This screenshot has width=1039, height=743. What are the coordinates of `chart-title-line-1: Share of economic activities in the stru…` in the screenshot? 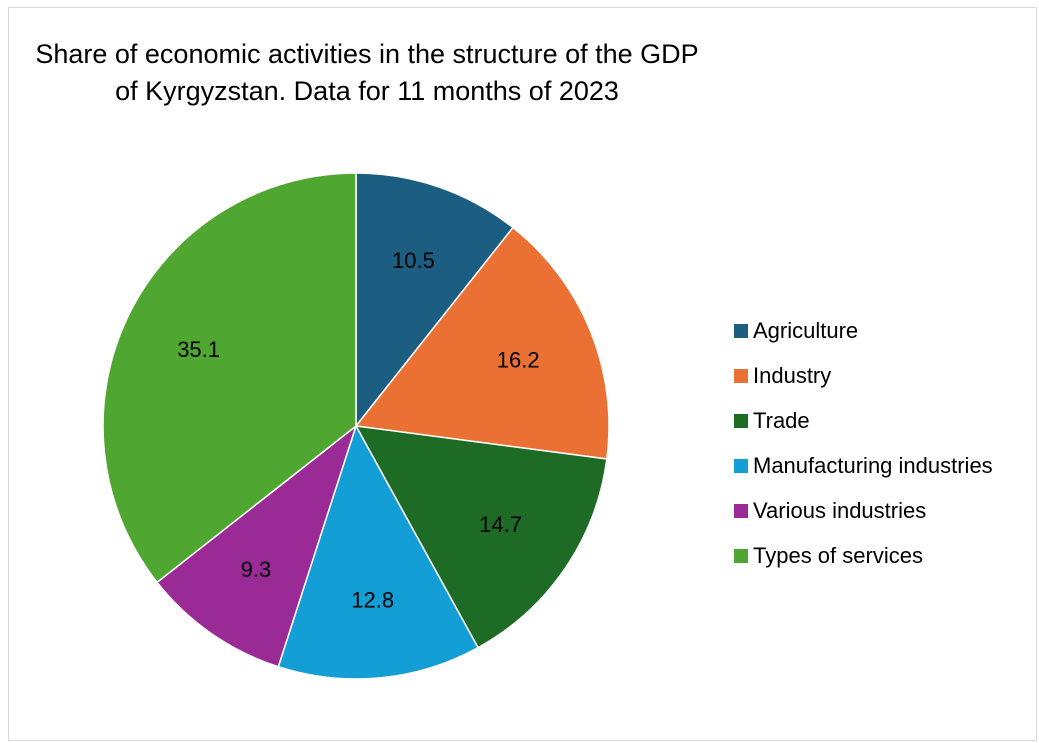 It's located at (367, 54).